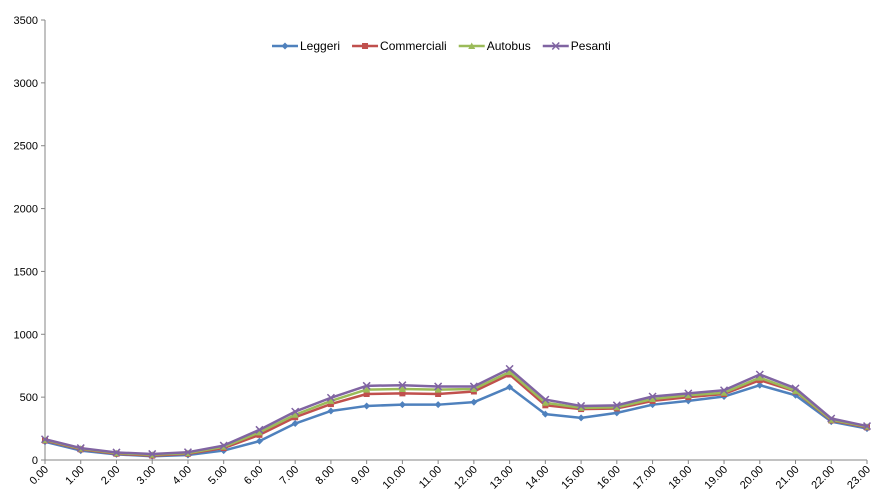  I want to click on x-tick-label: 19.00, so click(716, 478).